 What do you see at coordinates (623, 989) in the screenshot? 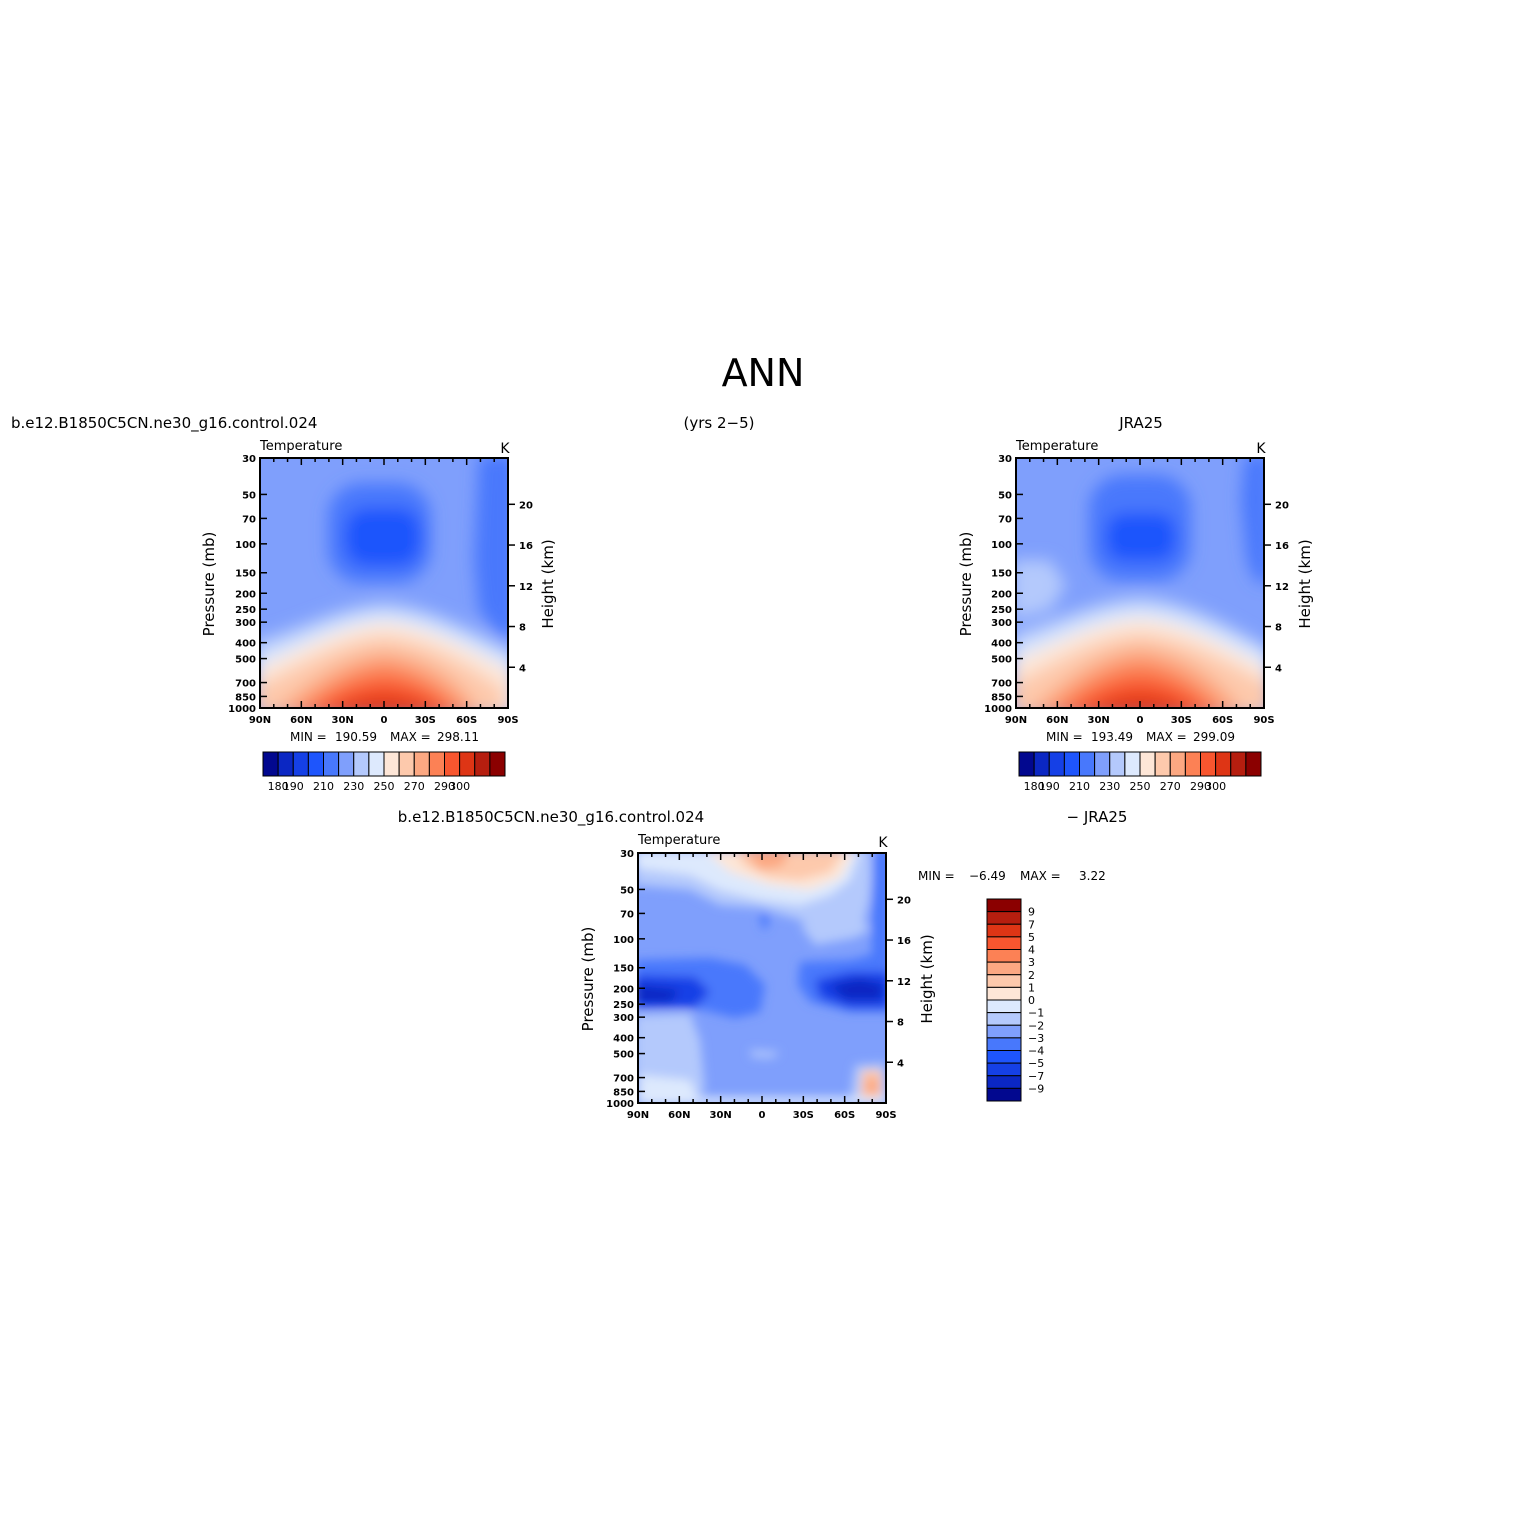
I see `y-tick-label: 200` at bounding box center [623, 989].